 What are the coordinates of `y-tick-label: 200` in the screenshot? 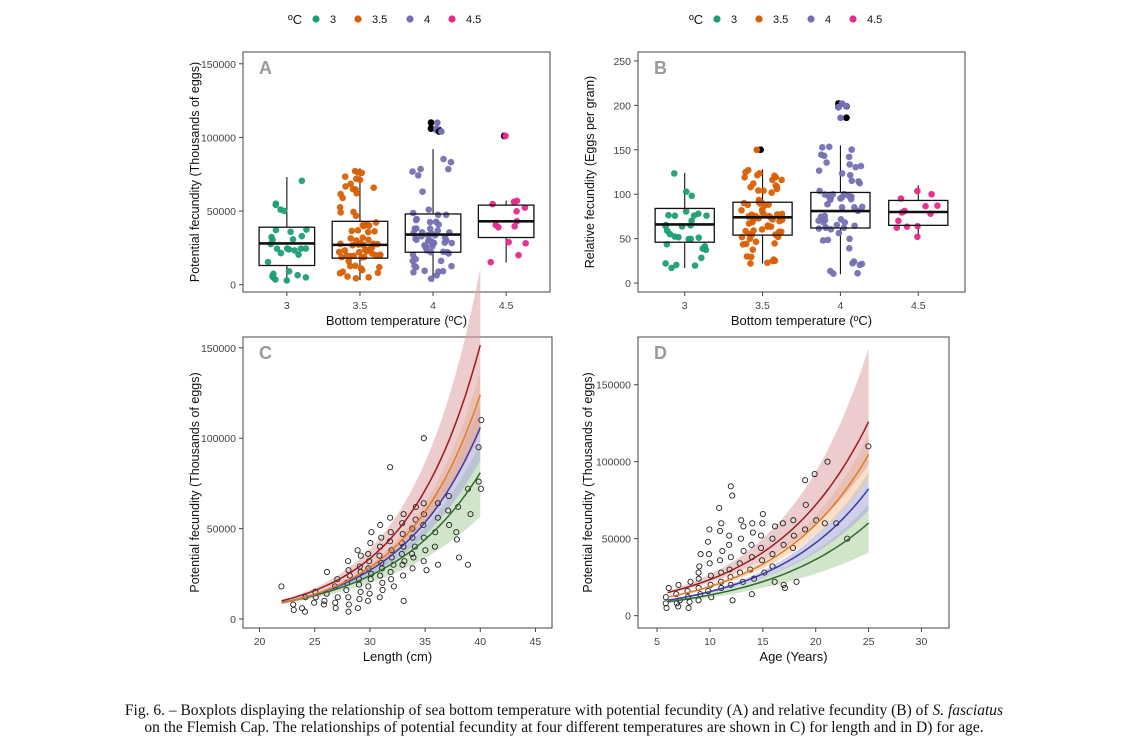 It's located at (622, 106).